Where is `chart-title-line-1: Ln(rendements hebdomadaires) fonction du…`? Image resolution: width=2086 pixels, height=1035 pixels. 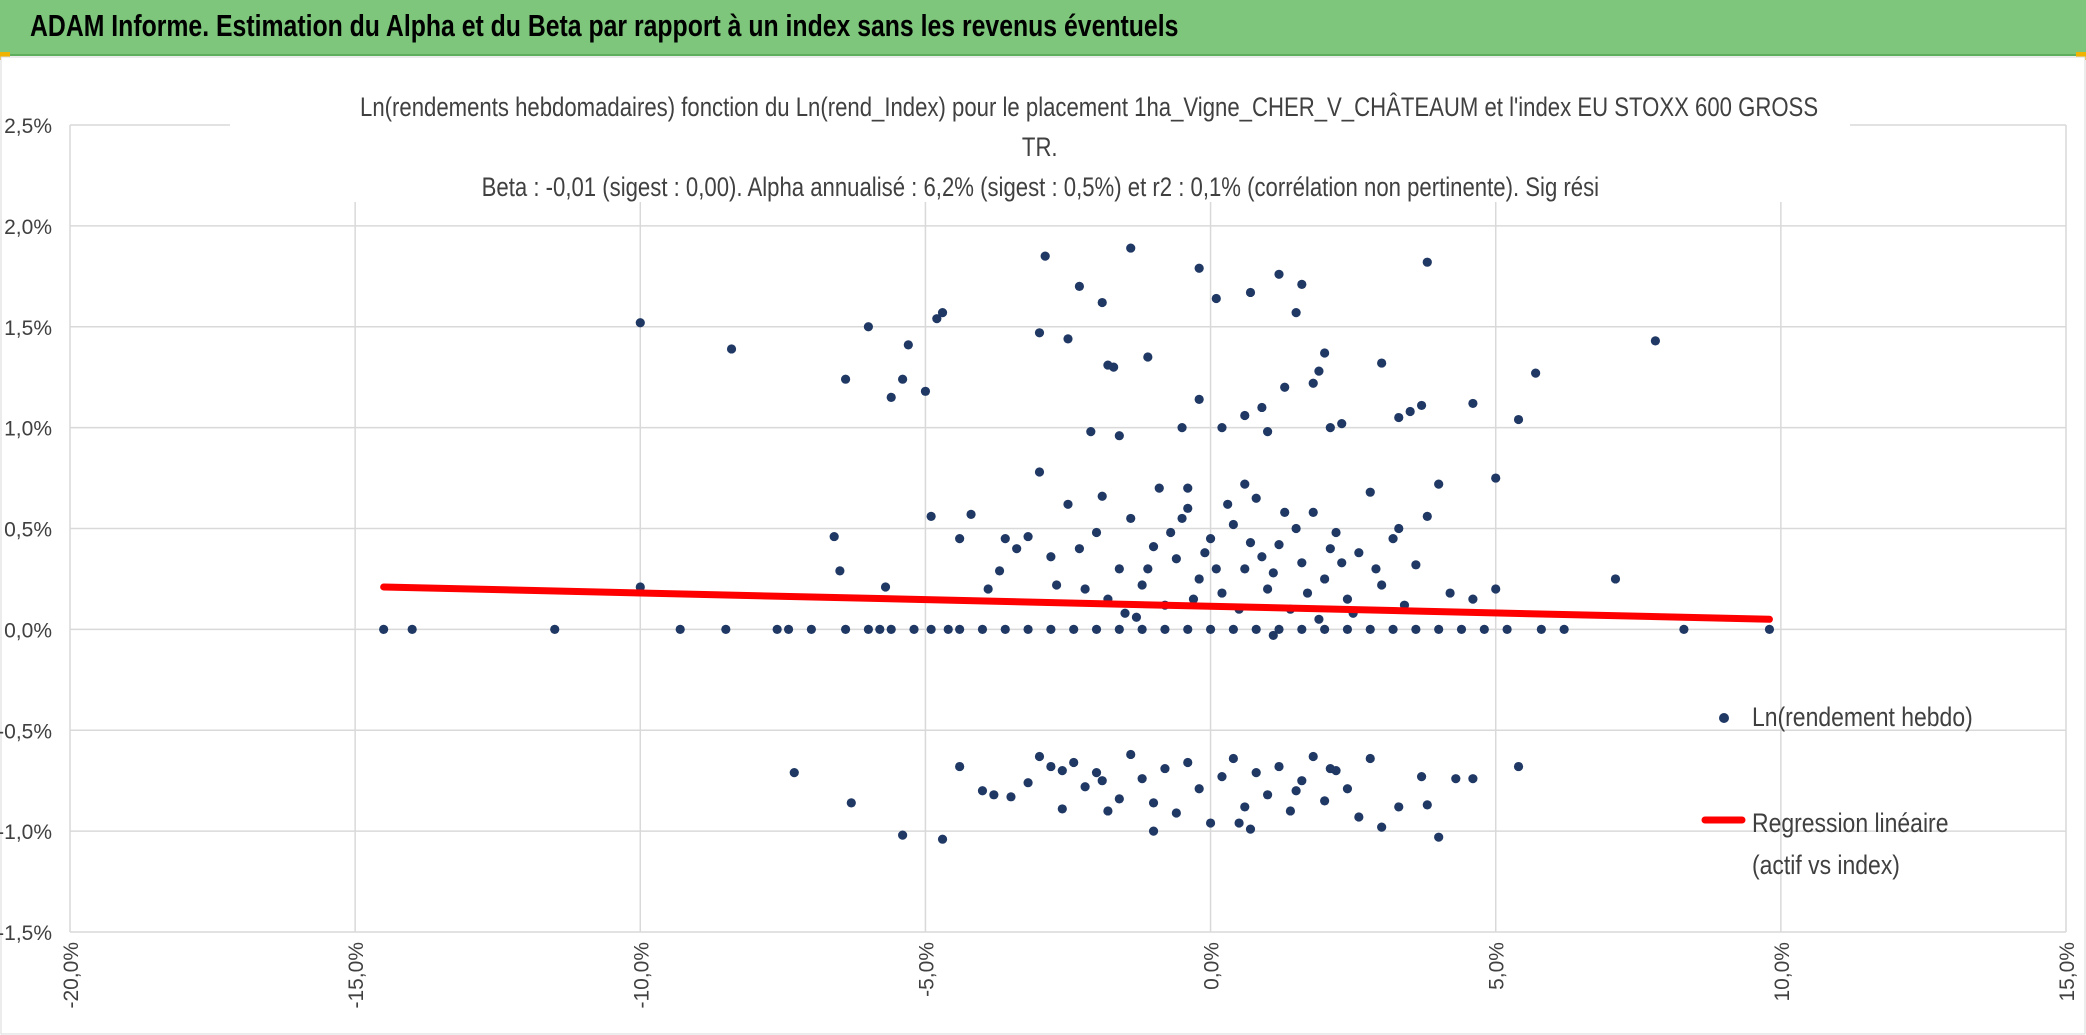
chart-title-line-1: Ln(rendements hebdomadaires) fonction du… is located at coordinates (1089, 107).